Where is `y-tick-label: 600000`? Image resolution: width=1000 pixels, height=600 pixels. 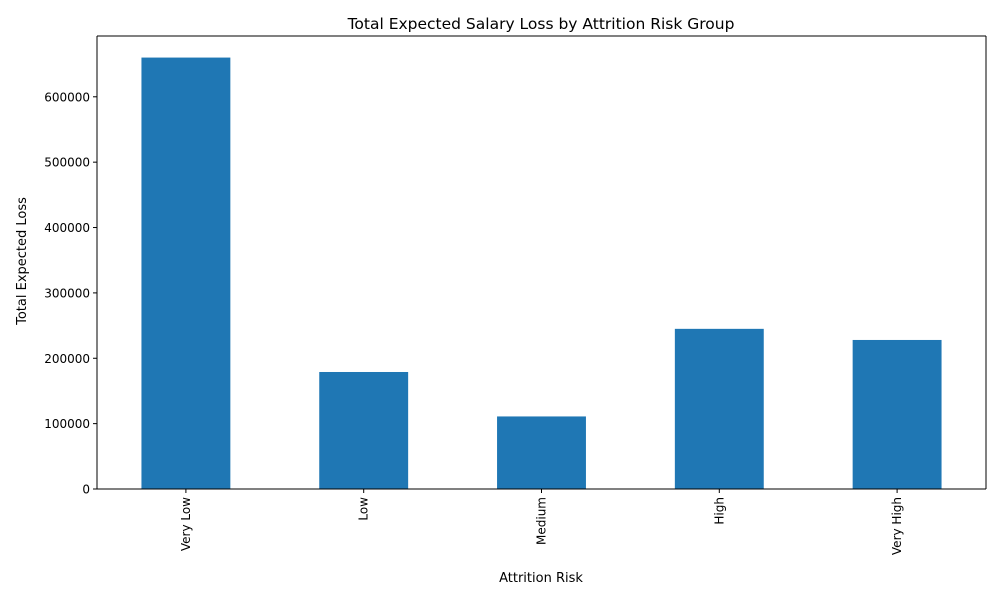 y-tick-label: 600000 is located at coordinates (67, 97).